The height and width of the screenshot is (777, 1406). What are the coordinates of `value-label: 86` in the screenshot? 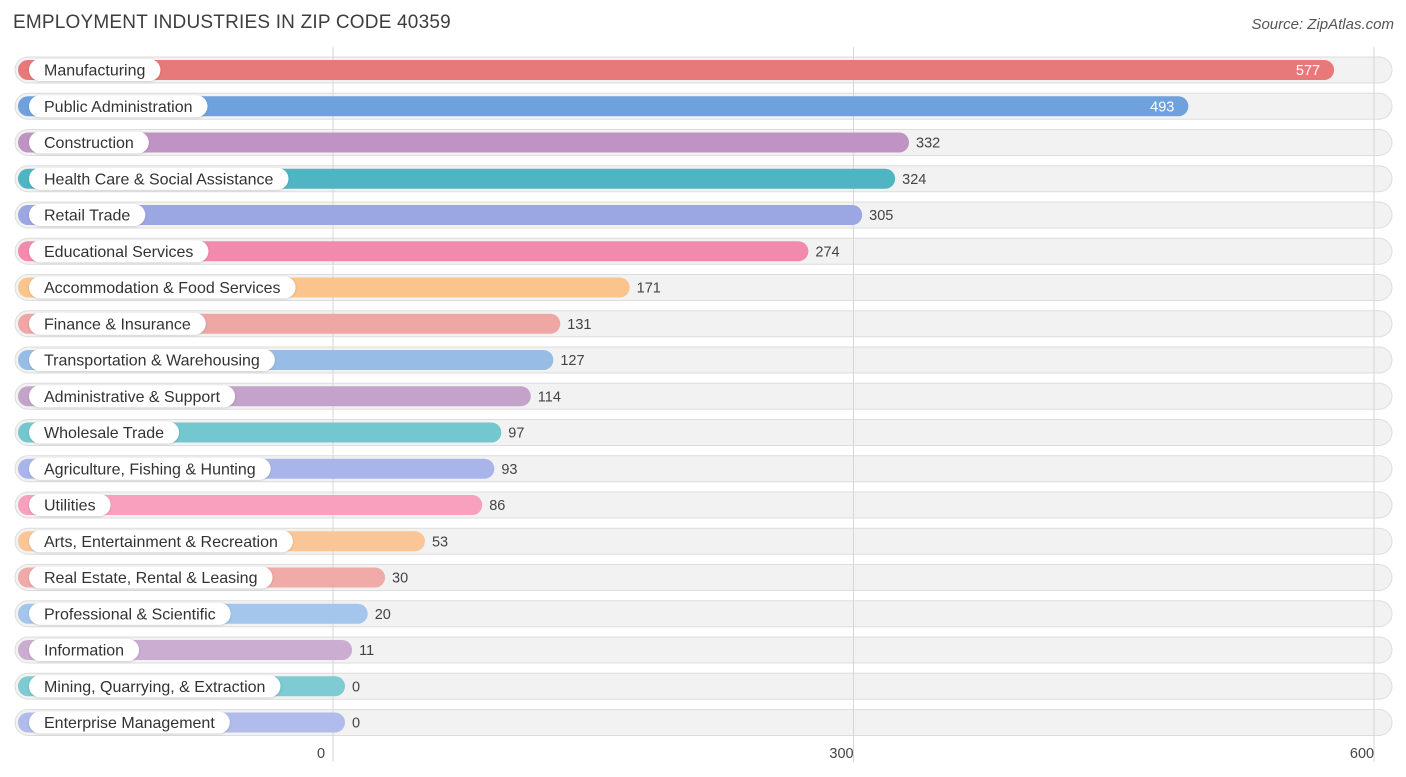 It's located at (497, 506).